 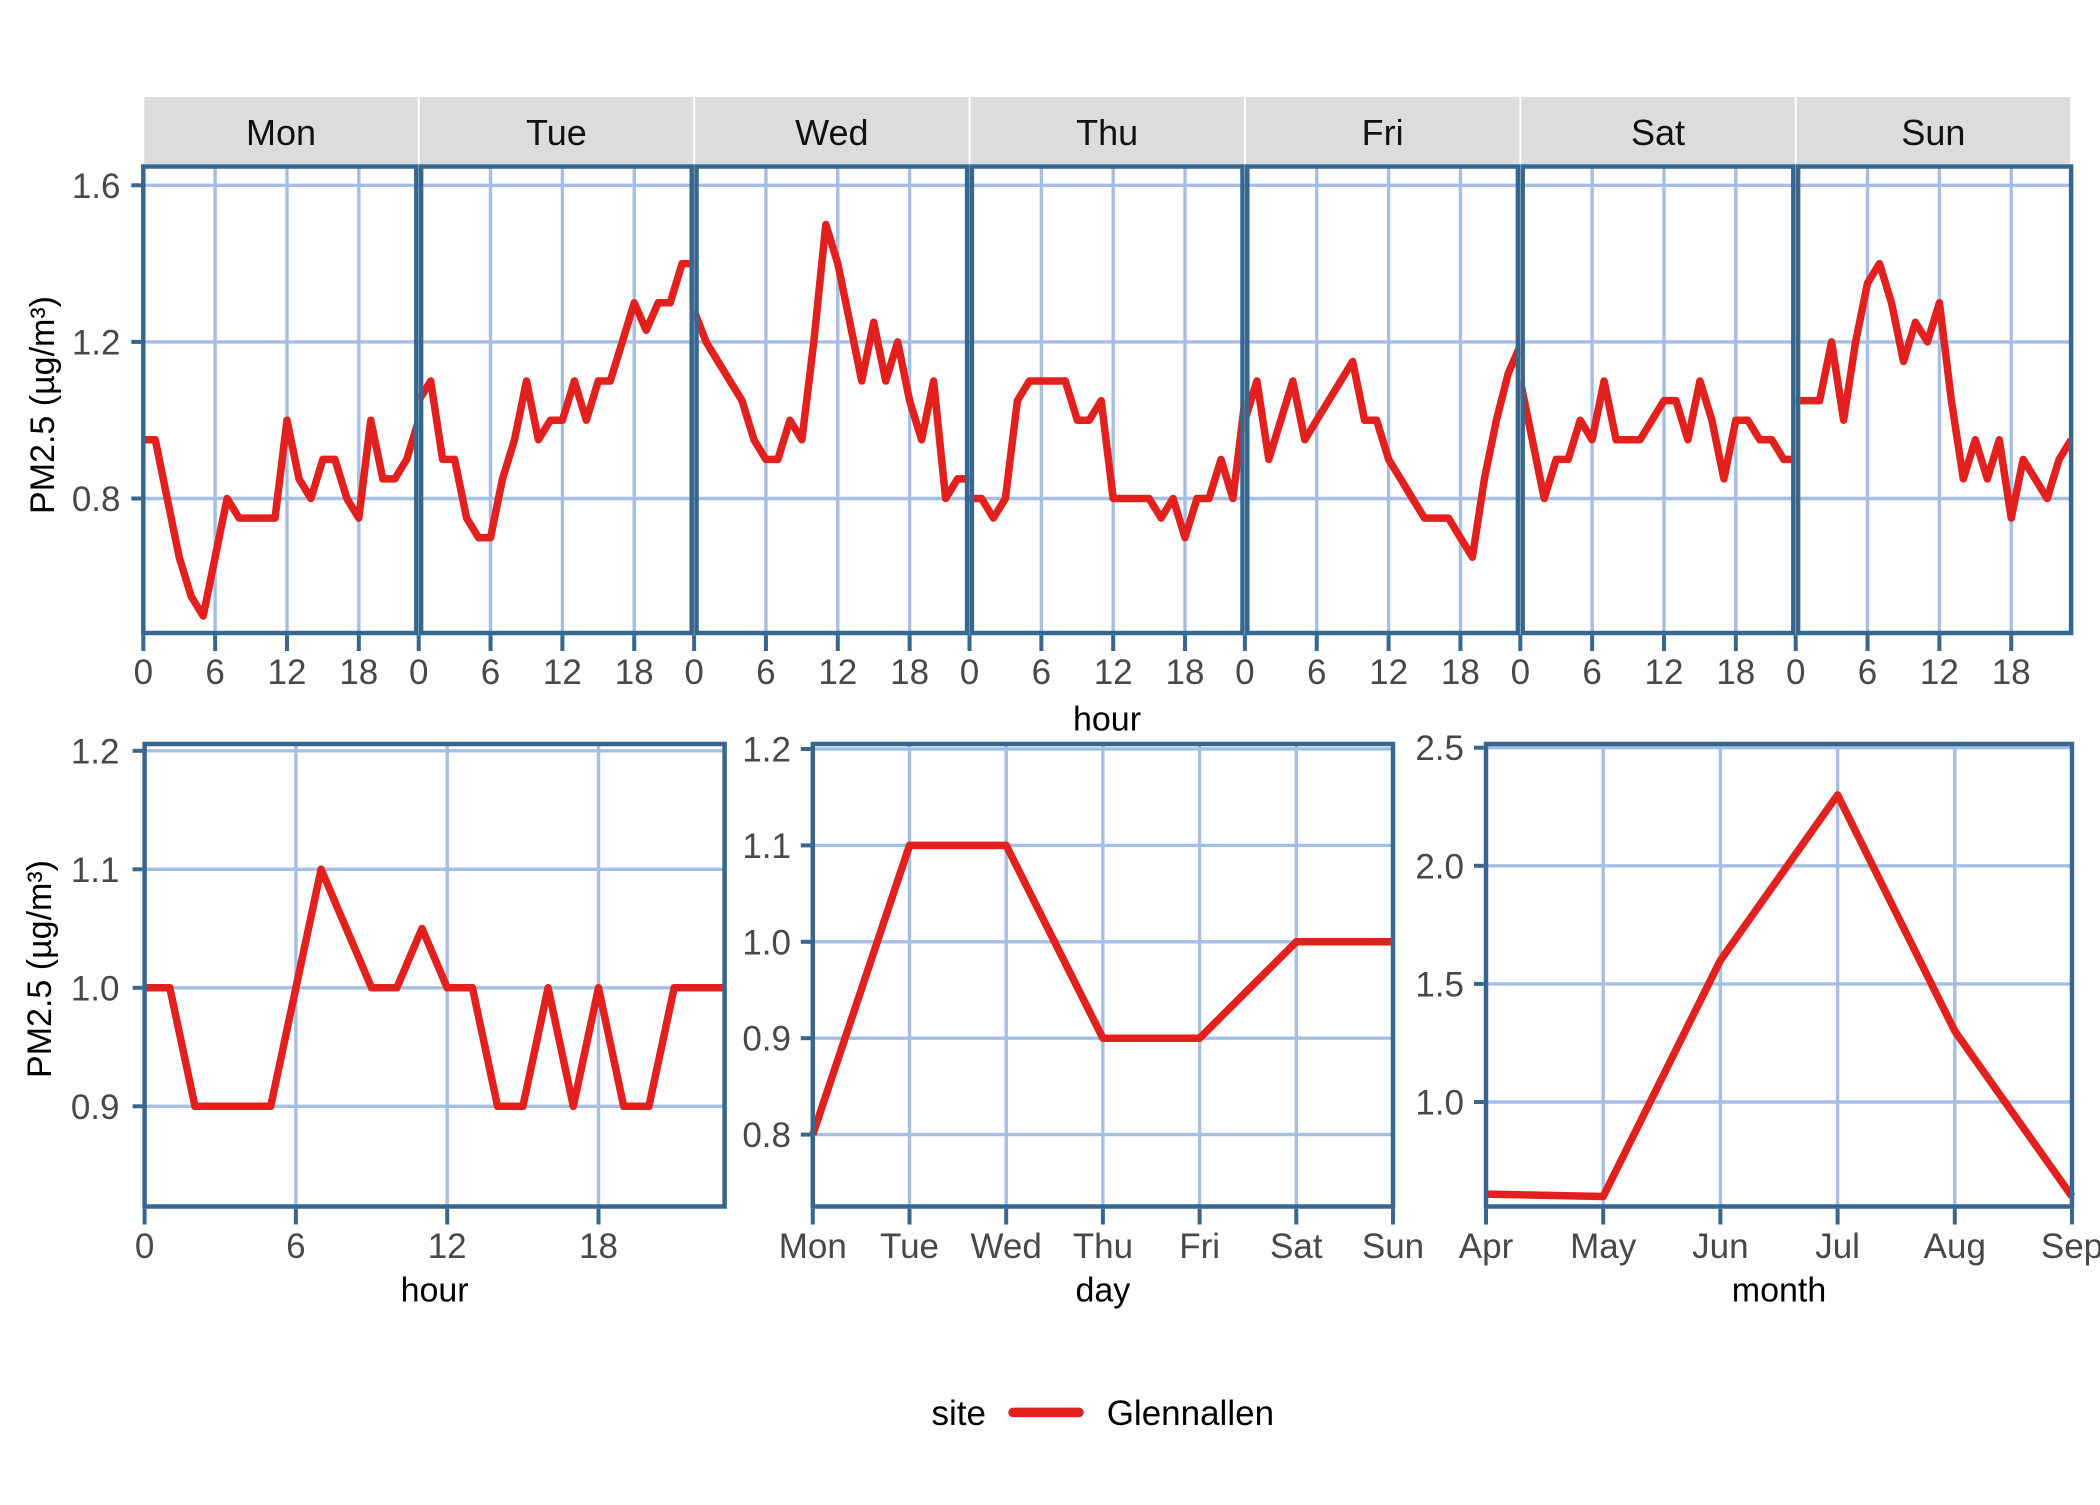 I want to click on svg-text: Glennallen, so click(x=1190, y=1413).